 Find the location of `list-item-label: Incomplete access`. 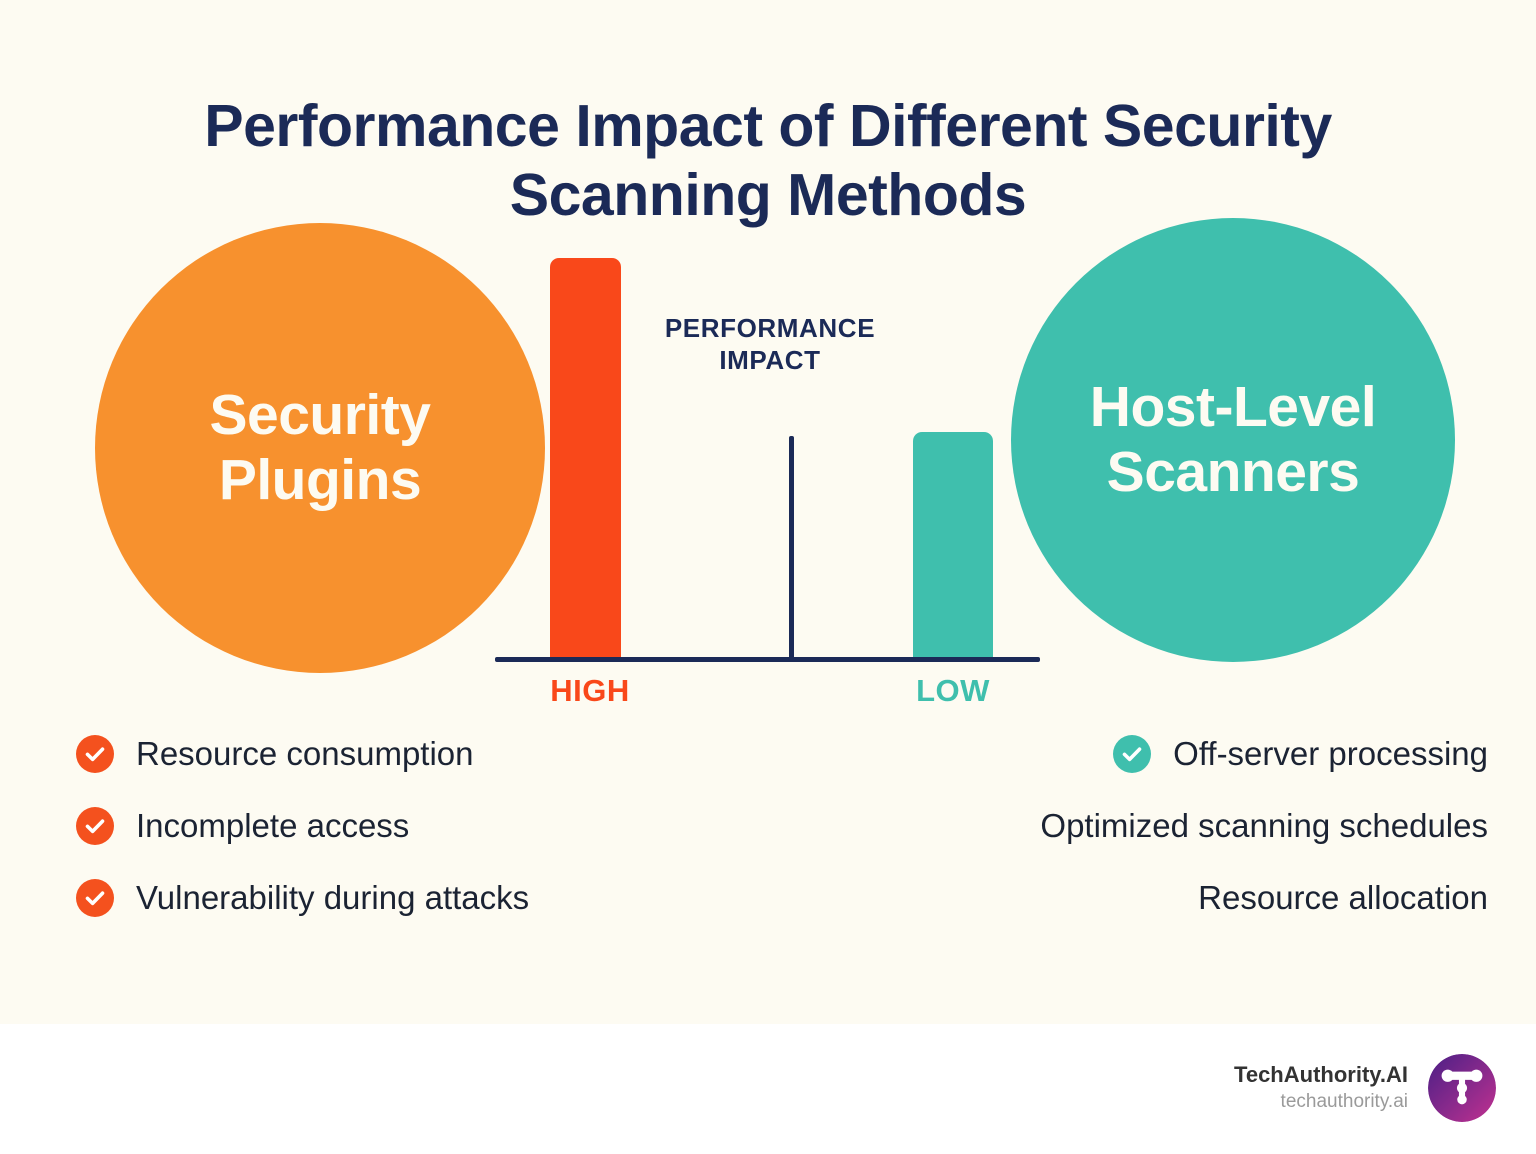

list-item-label: Incomplete access is located at coordinates (273, 825).